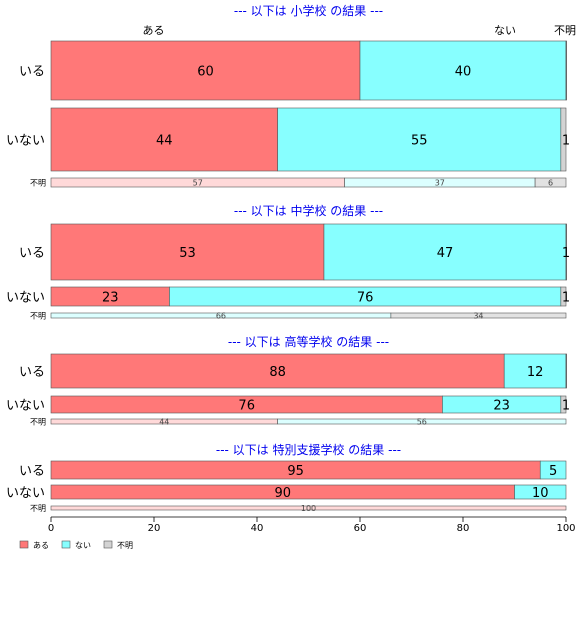 This screenshot has height=640, width=580. Describe the element at coordinates (566, 70) in the screenshot. I see `bar-segment-g0-r0-s2` at that location.